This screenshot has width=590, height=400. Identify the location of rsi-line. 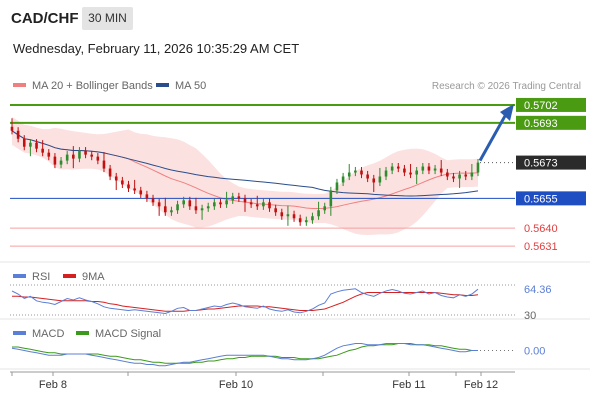
(245, 301).